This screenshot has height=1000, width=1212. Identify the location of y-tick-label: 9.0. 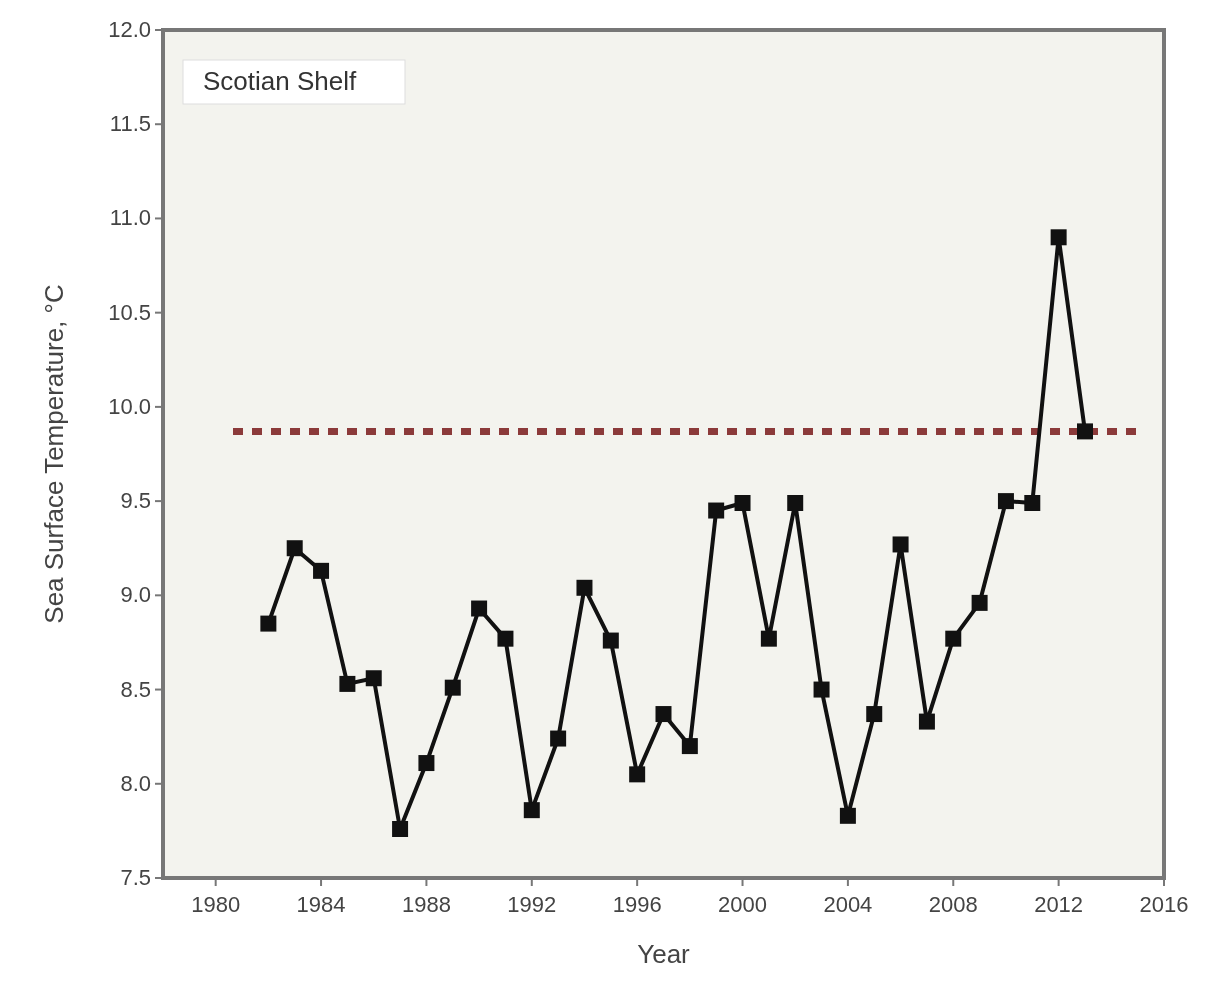
(135, 595).